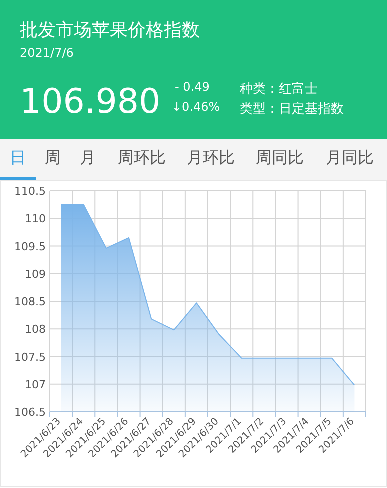 This screenshot has height=488, width=387. I want to click on text: 种类：红富士, so click(279, 89).